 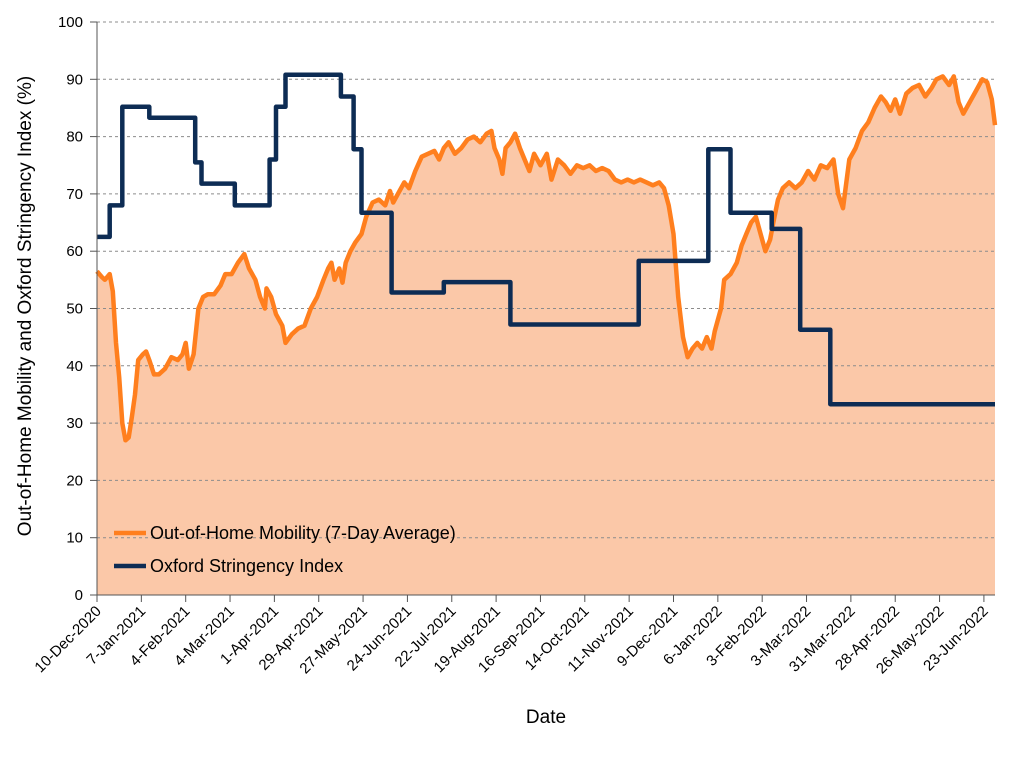 I want to click on y-tick-label: 0, so click(x=79, y=595).